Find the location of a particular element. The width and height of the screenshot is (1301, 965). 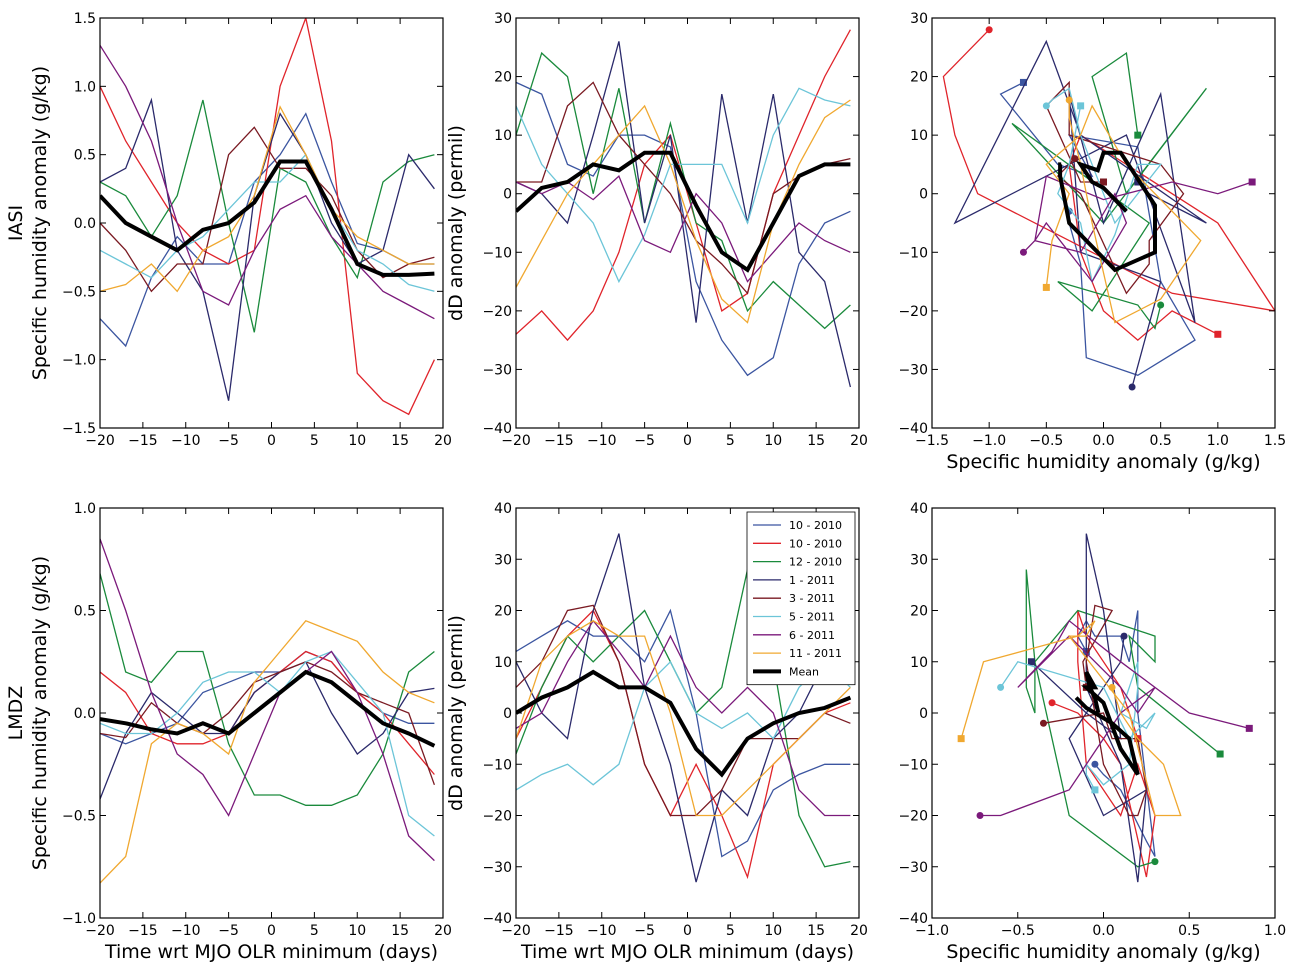

legend-label: 10 - 2010 is located at coordinates (815, 525).